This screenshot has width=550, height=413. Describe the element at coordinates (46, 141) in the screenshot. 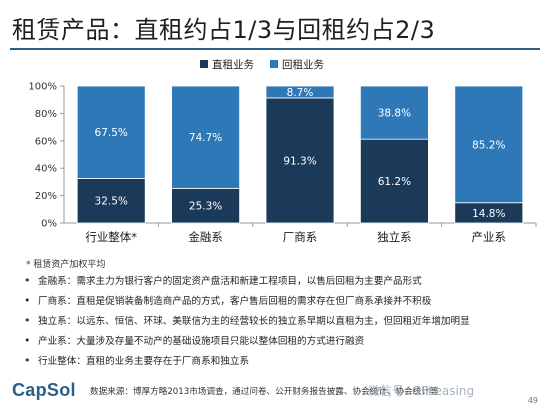

I see `y-tick-label: 60%` at that location.